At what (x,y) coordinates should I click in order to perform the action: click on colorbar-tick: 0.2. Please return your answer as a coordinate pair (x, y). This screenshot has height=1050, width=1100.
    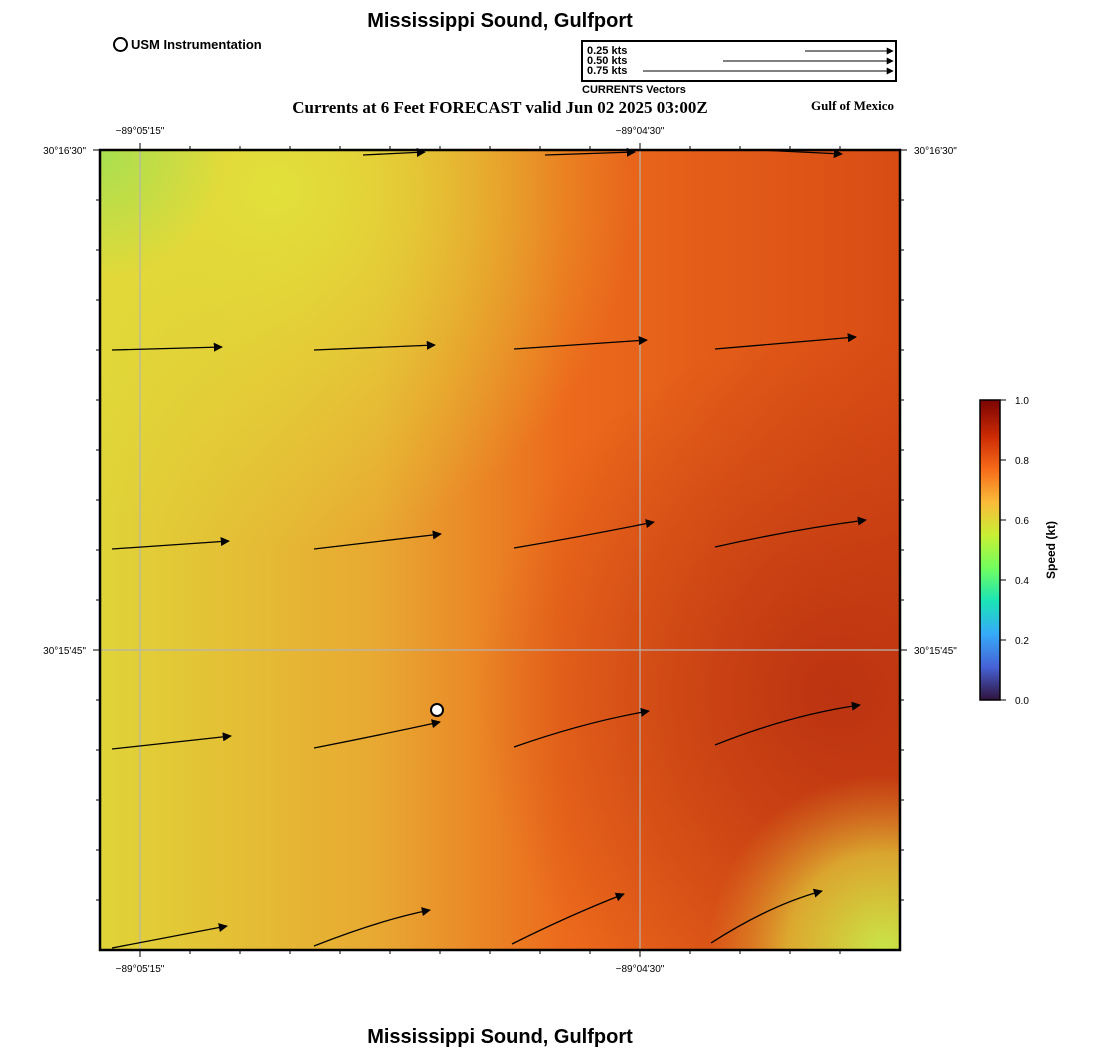
    Looking at the image, I should click on (1022, 641).